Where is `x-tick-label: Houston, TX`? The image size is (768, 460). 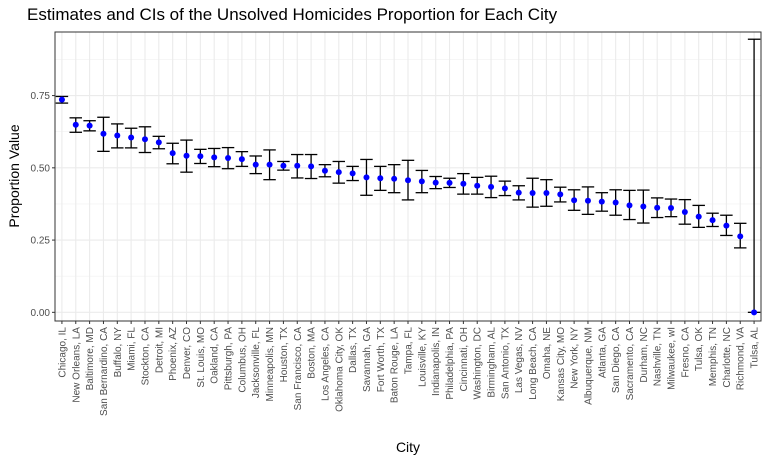 x-tick-label: Houston, TX is located at coordinates (284, 355).